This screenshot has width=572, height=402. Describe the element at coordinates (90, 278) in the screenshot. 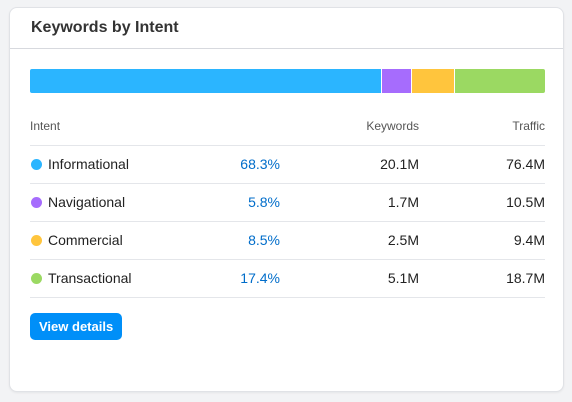

I see `intent-name: Transactional` at that location.